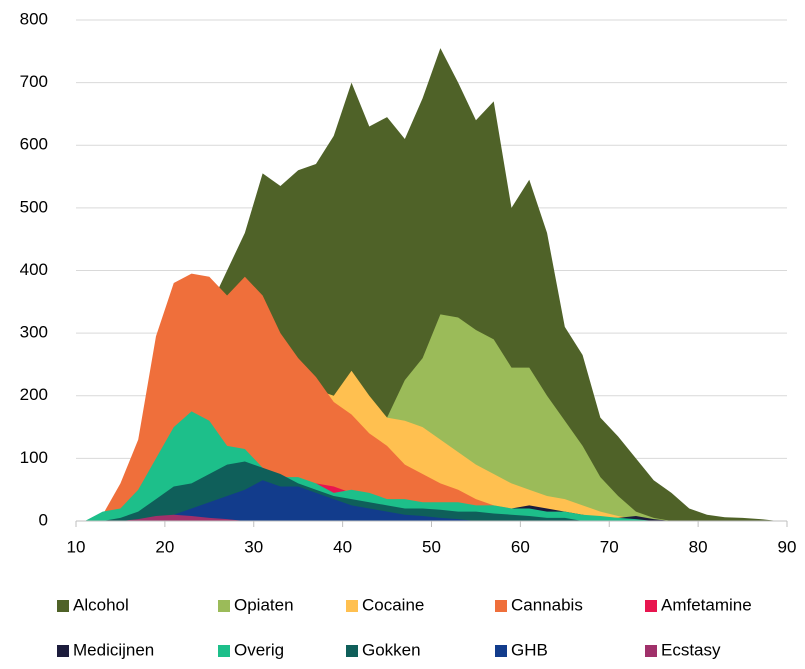 Image resolution: width=805 pixels, height=669 pixels. I want to click on legend-label: Ecstasy, so click(691, 649).